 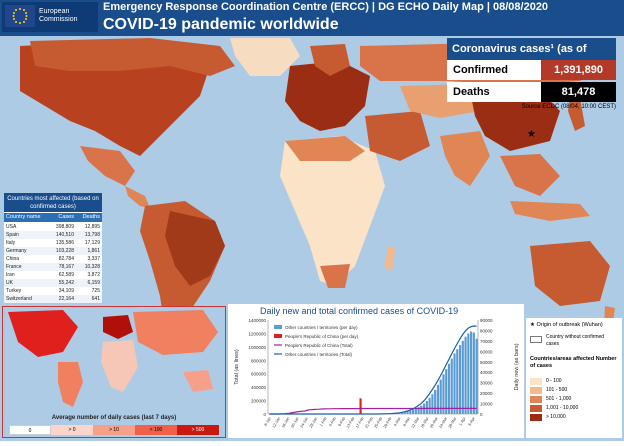 I want to click on row-country: Spain, so click(x=26, y=235).